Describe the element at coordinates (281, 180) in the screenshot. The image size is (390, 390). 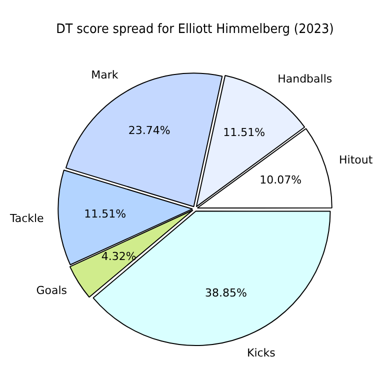
I see `data-label: 10.07%` at that location.